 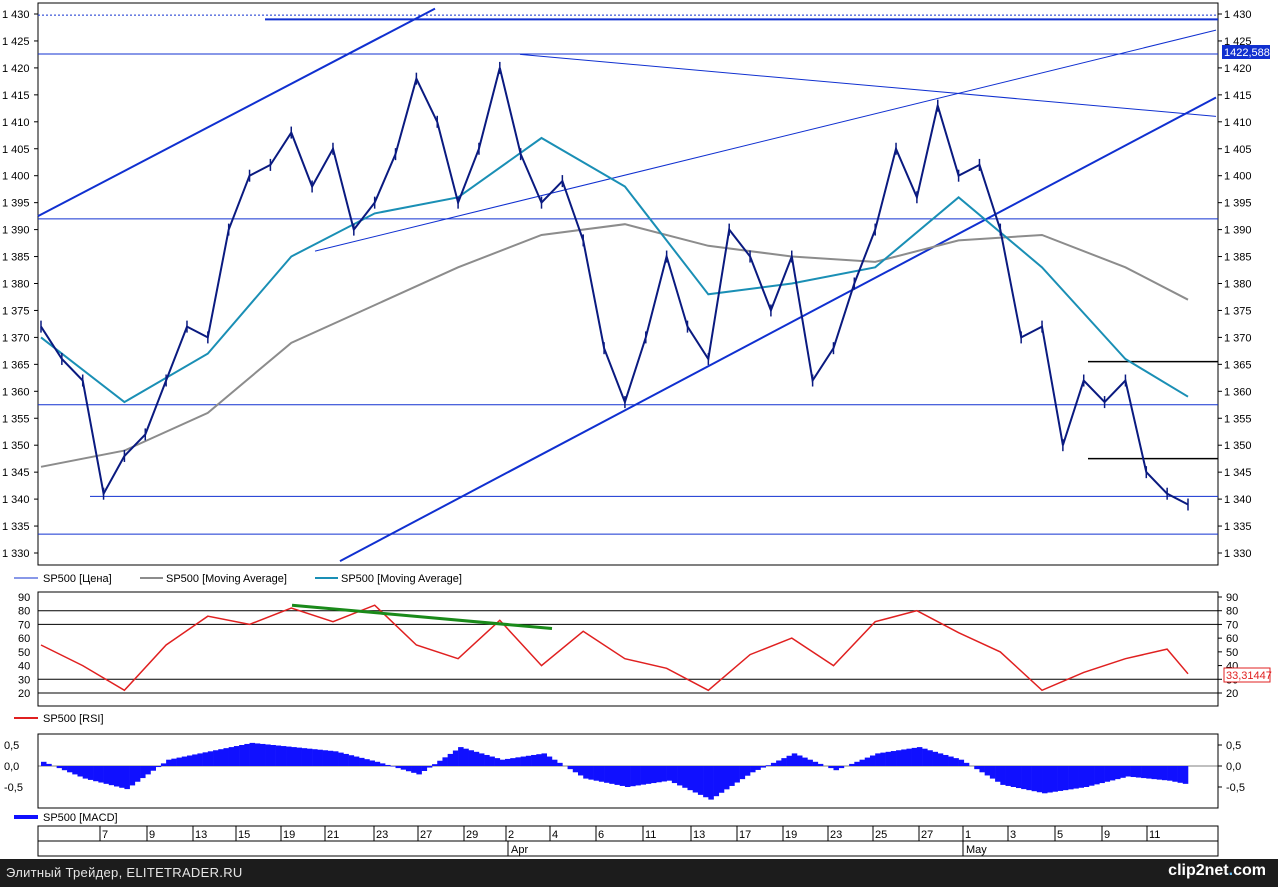 I want to click on rsi-ytick-label: 20, so click(x=1232, y=694).